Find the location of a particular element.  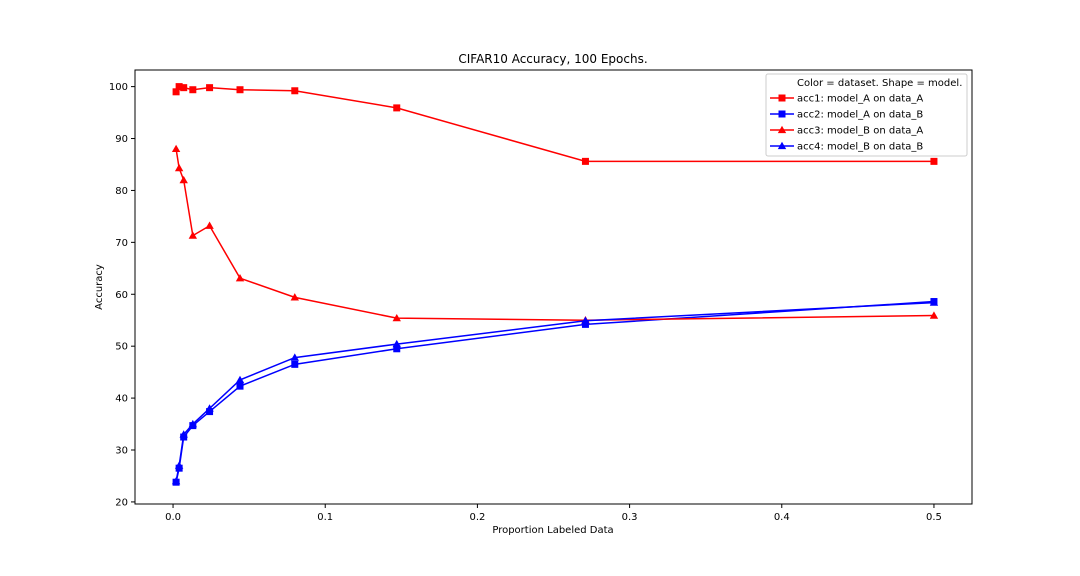

legend-label-1: acc1: model_A on data_A is located at coordinates (860, 99).